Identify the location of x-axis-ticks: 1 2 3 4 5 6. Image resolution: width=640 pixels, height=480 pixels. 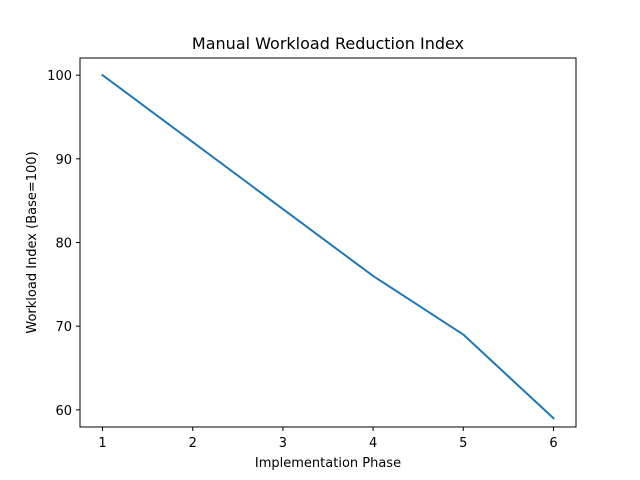
(328, 439).